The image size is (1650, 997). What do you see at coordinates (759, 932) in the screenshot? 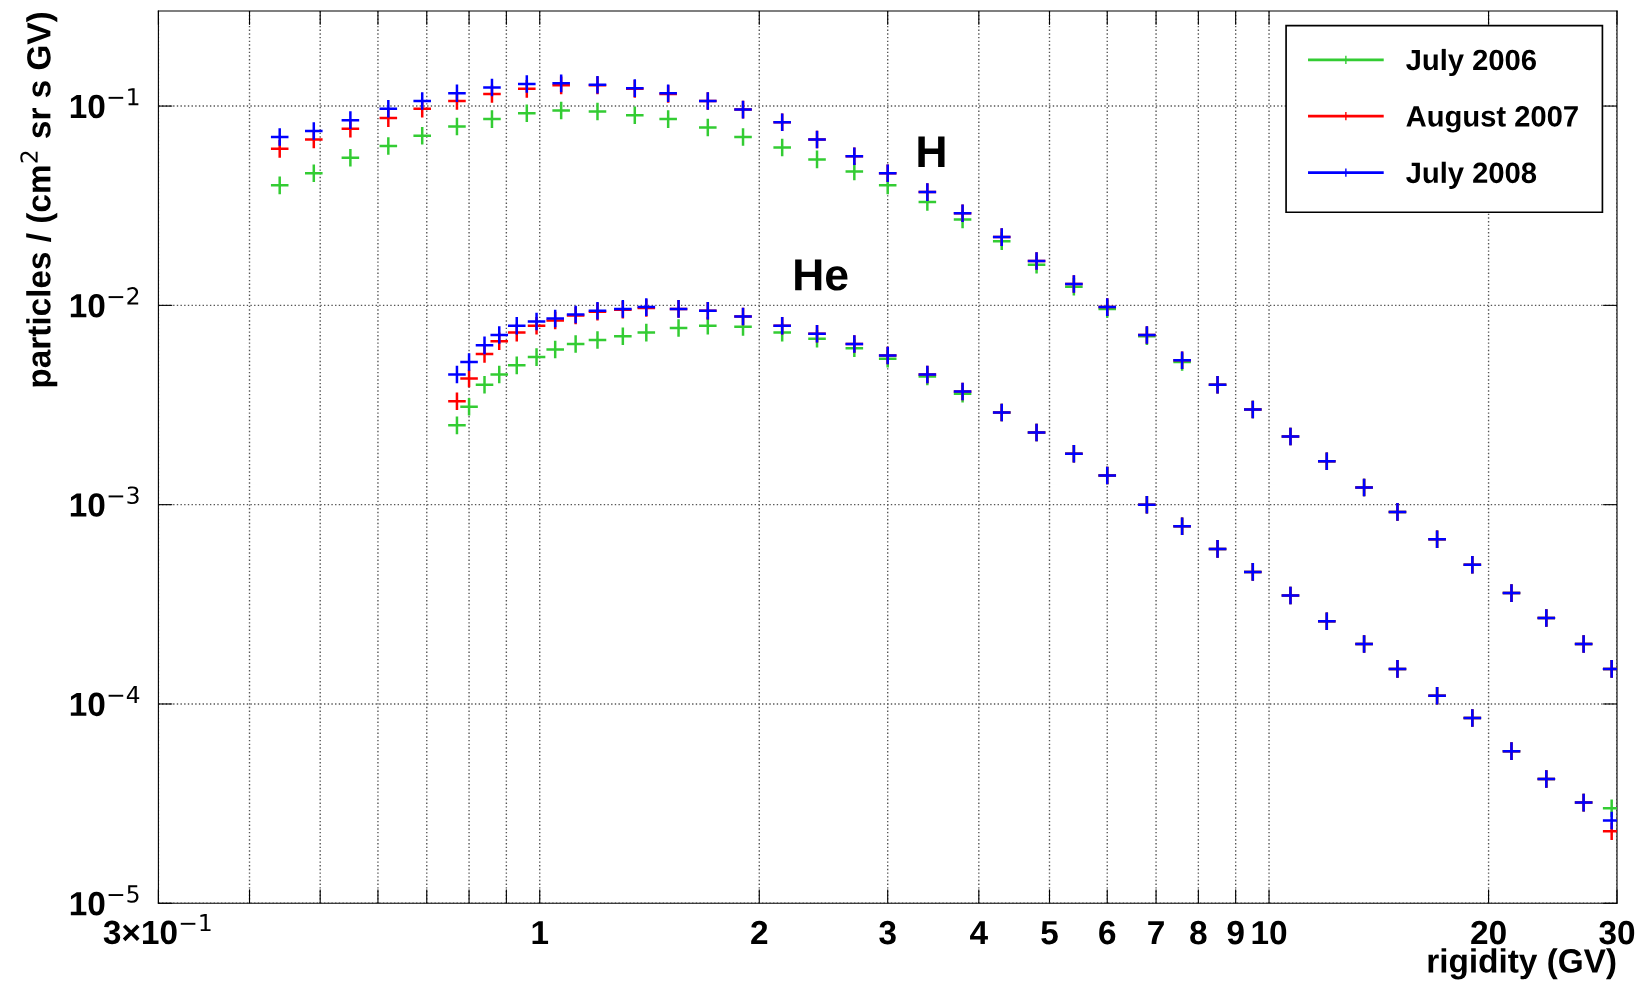
I see `x-tick-label: 2` at bounding box center [759, 932].